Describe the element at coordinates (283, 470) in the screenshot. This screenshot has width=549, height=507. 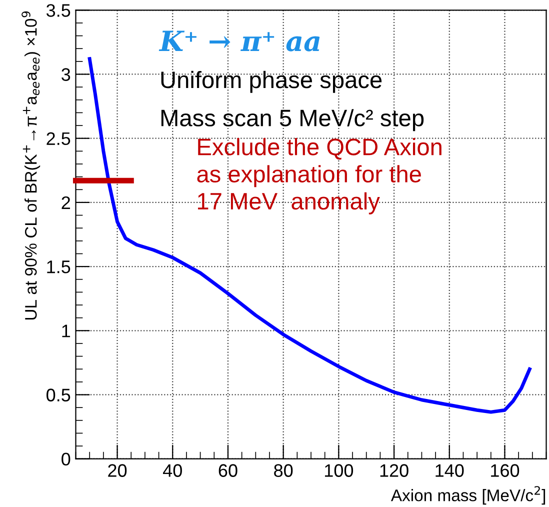
I see `x-tick-label: 80` at that location.